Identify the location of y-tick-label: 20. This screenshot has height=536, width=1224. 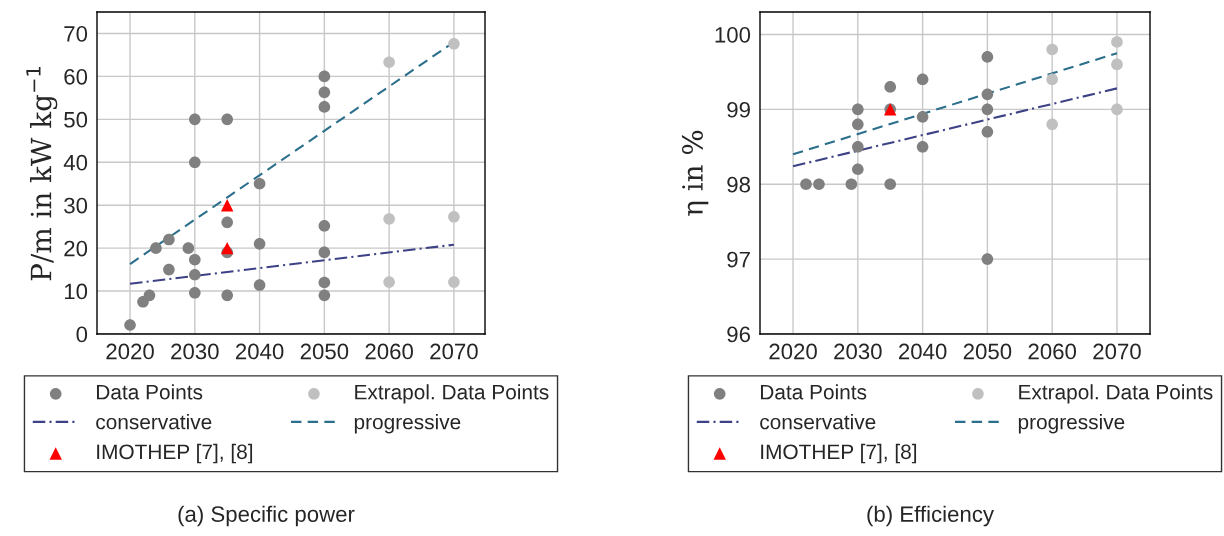
(76, 248).